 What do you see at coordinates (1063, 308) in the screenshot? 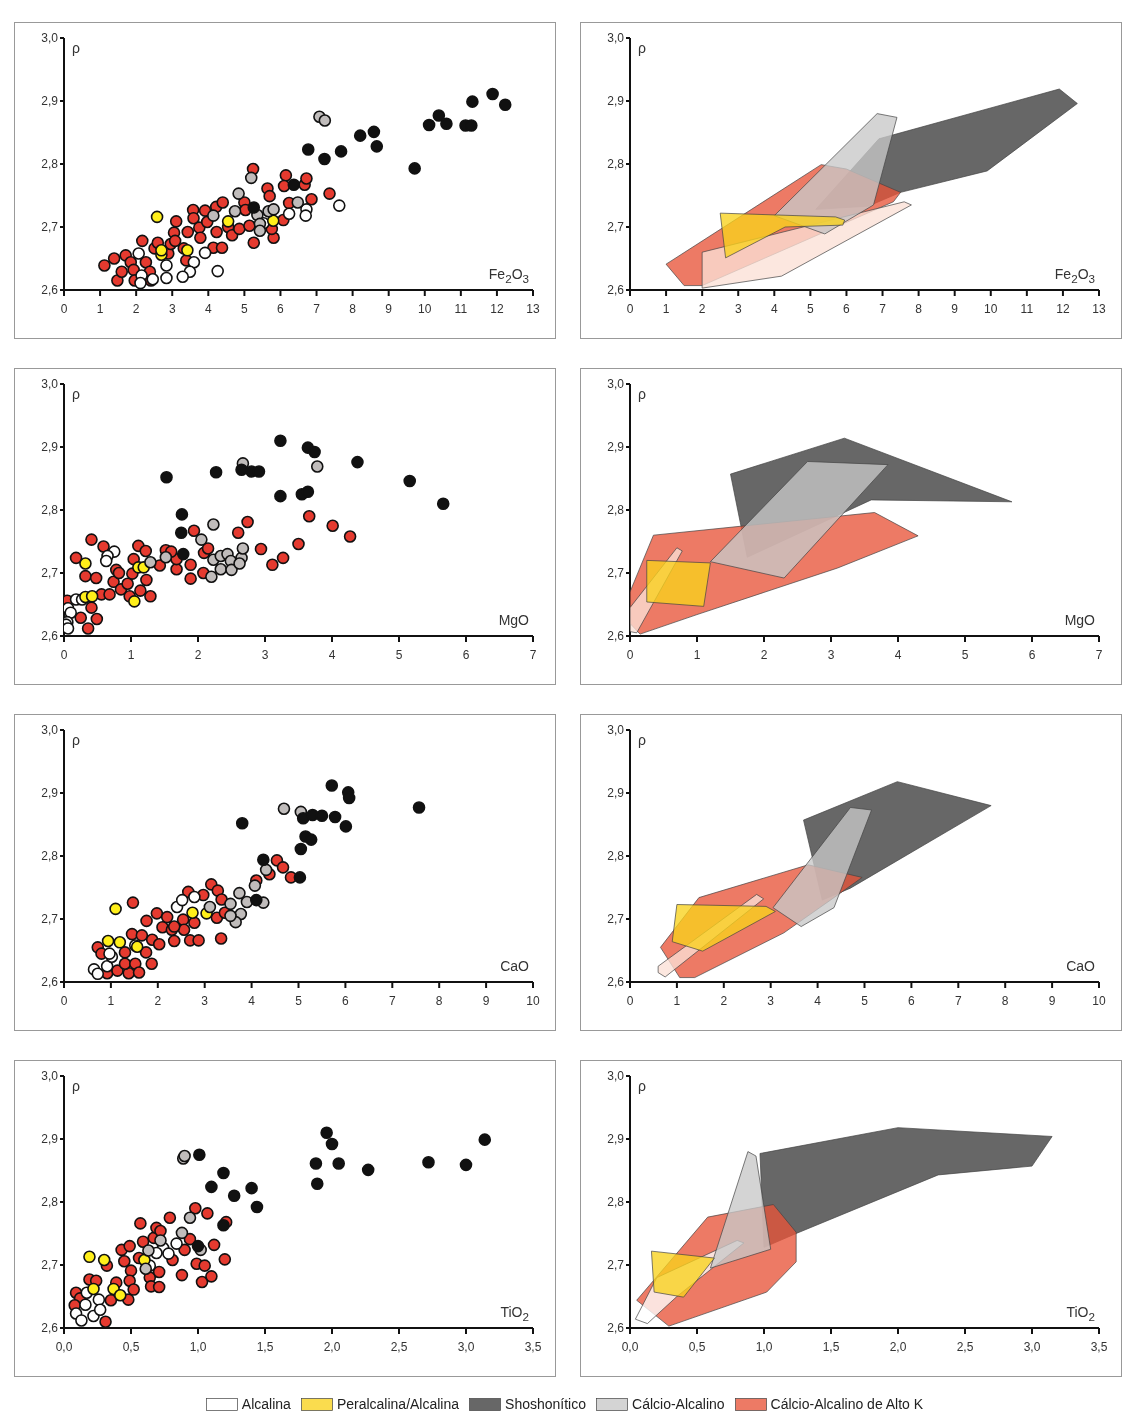
I see `x-tick-label: 12` at bounding box center [1063, 308].